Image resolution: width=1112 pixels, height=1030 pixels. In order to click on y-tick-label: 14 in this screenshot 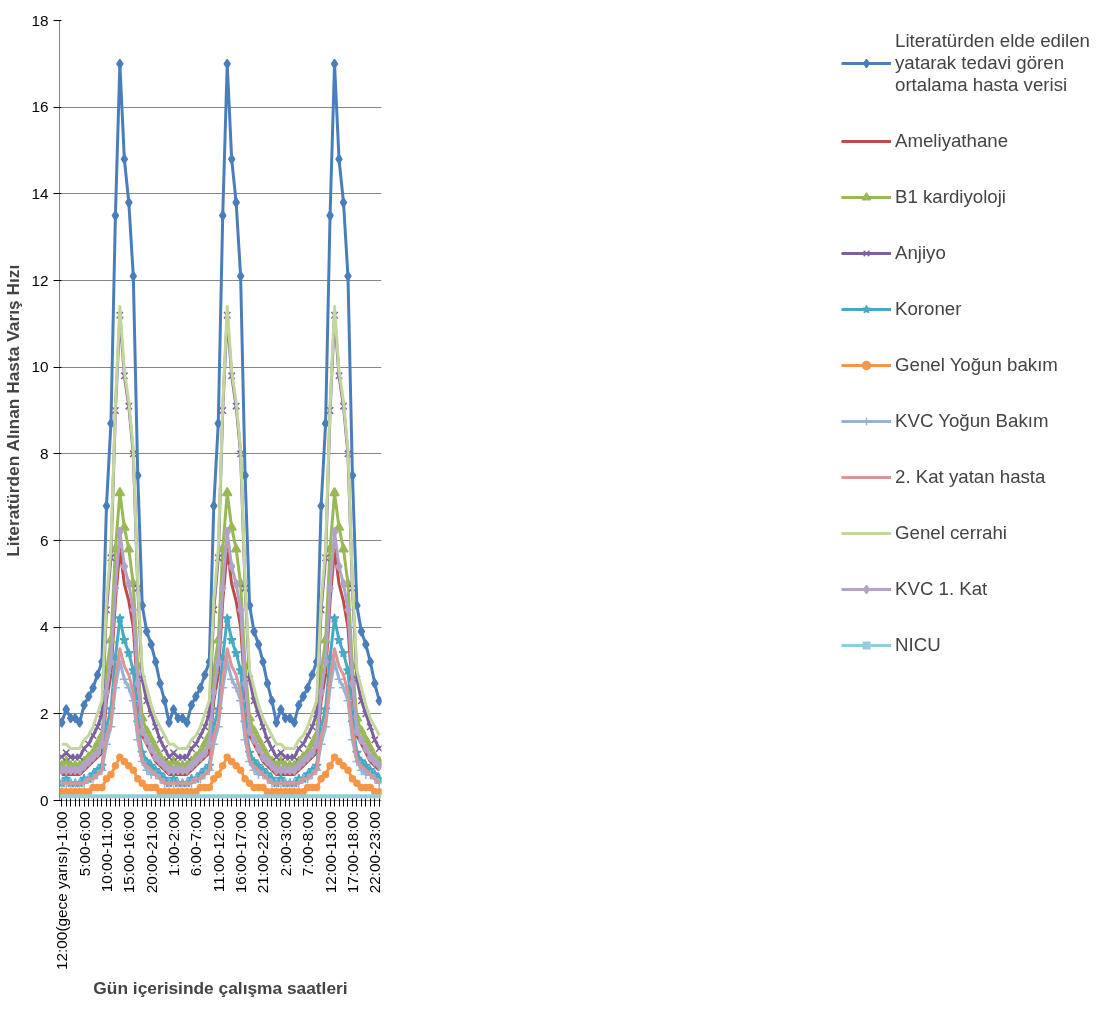, I will do `click(40, 193)`.